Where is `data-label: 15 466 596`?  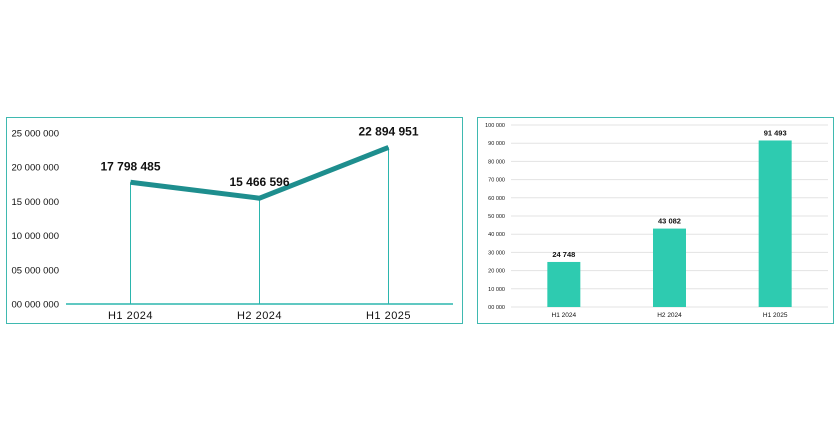 data-label: 15 466 596 is located at coordinates (259, 182).